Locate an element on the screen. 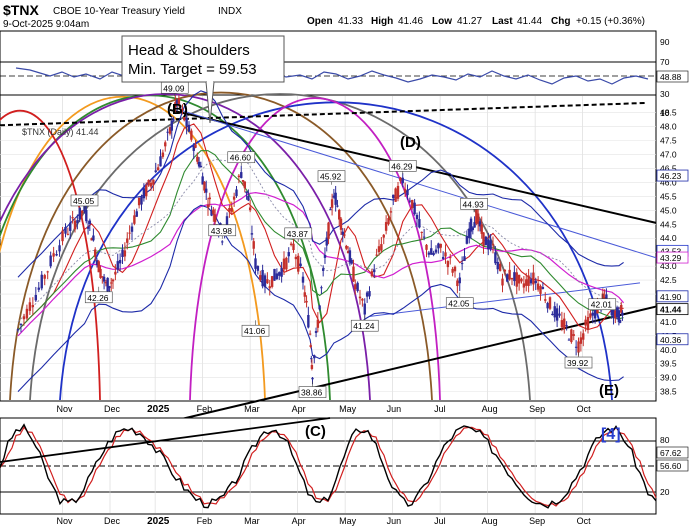  price-label: 38.86 is located at coordinates (312, 393).